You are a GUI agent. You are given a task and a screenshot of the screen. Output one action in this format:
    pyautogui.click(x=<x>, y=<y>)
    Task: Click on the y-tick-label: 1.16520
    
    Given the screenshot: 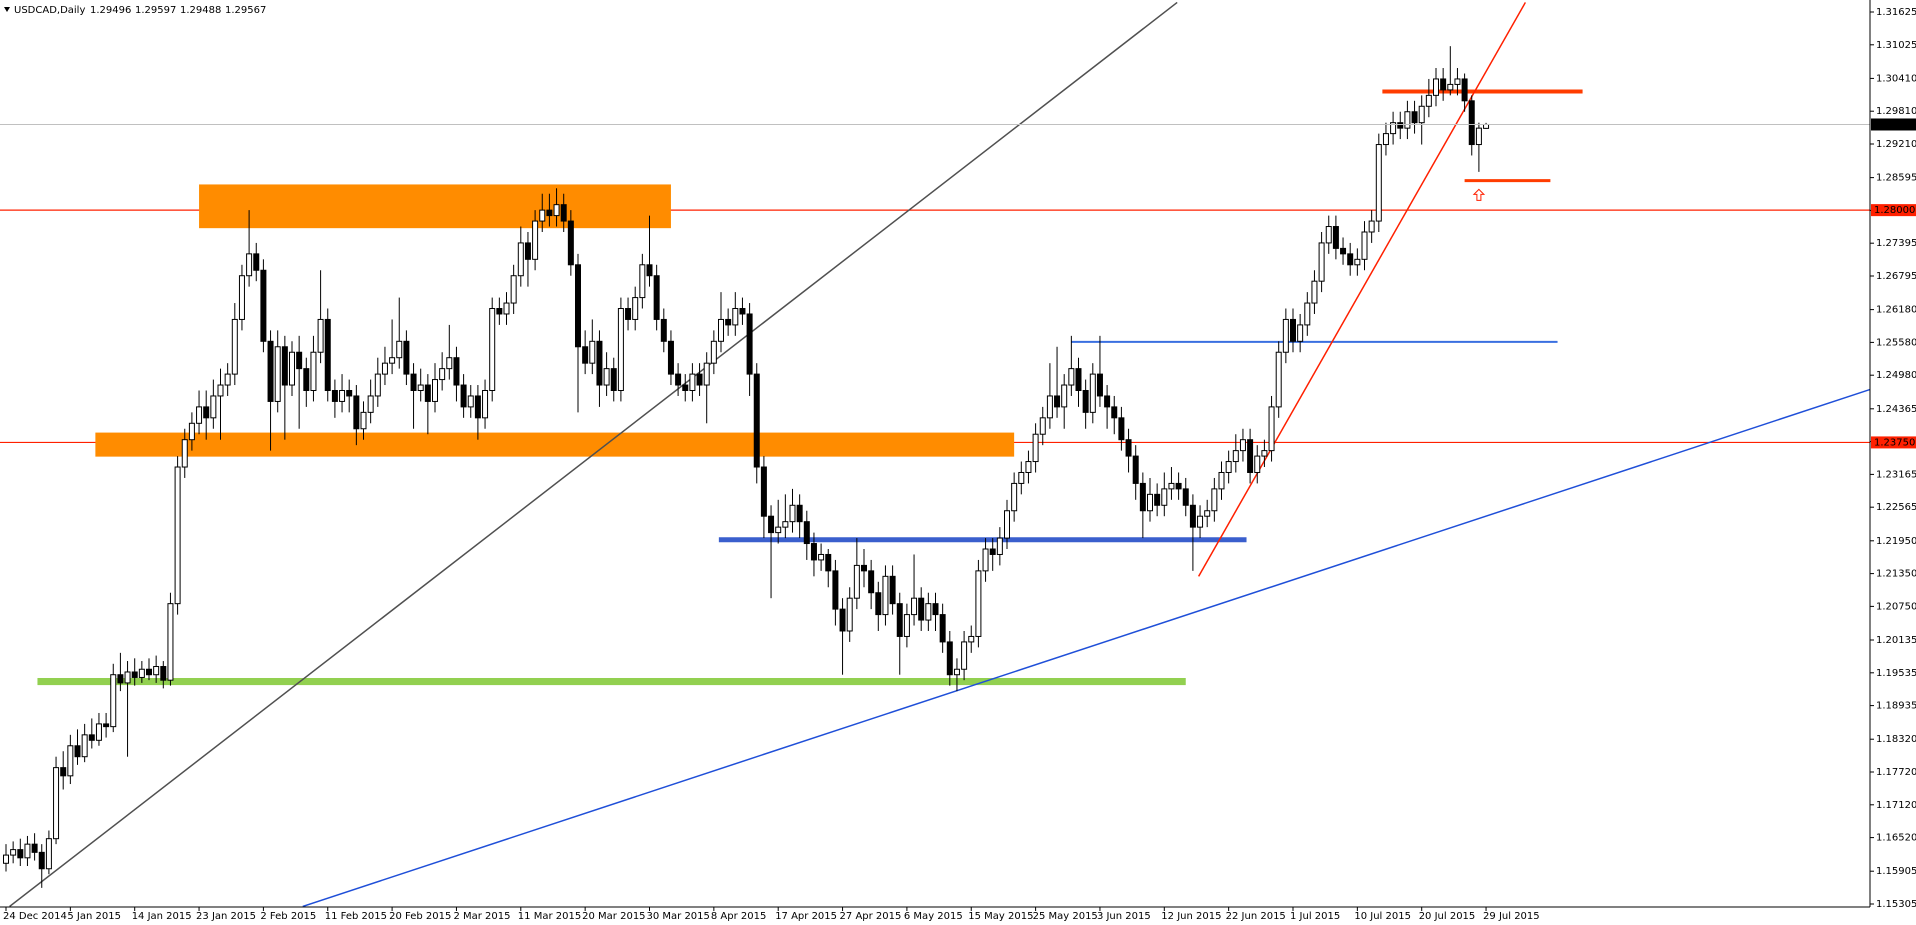 What is the action you would take?
    pyautogui.click(x=1896, y=838)
    